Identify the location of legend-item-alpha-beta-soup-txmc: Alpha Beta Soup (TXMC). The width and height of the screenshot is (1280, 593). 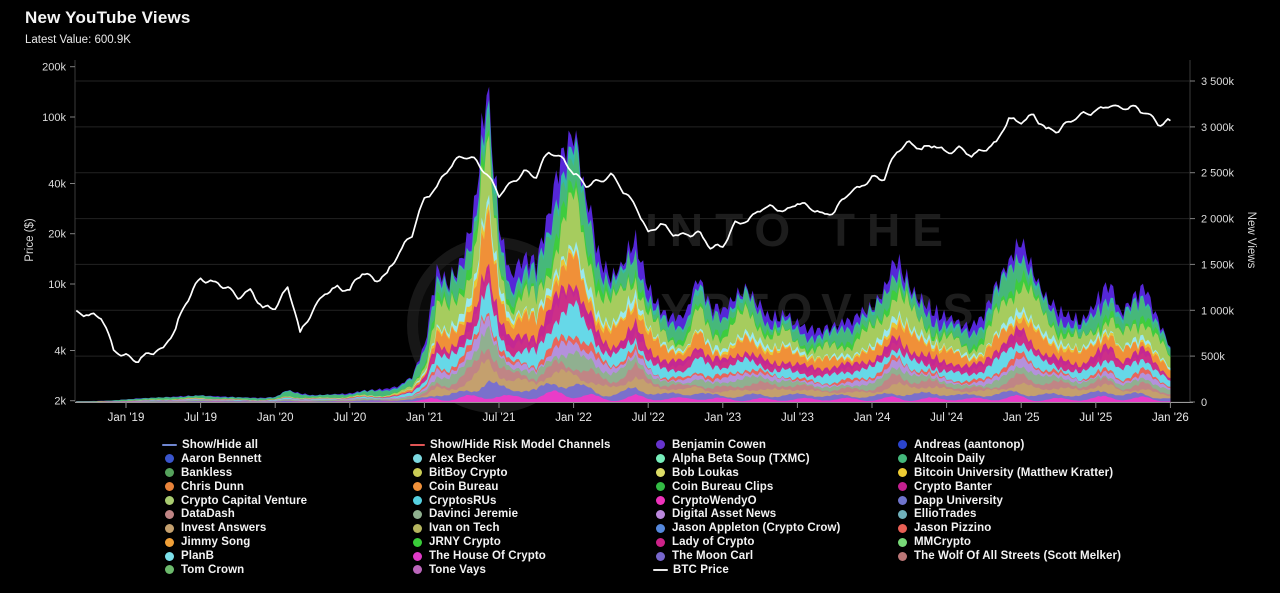
(748, 459).